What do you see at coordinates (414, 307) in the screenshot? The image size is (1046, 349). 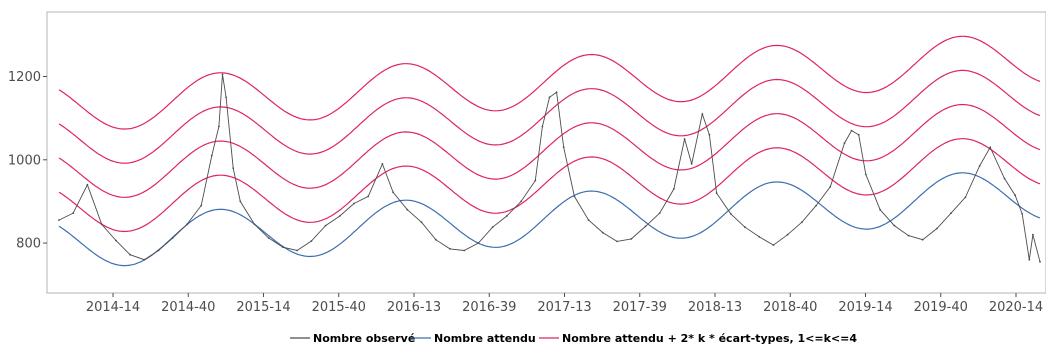 I see `x-tick-label-2016-13: 2016-13` at bounding box center [414, 307].